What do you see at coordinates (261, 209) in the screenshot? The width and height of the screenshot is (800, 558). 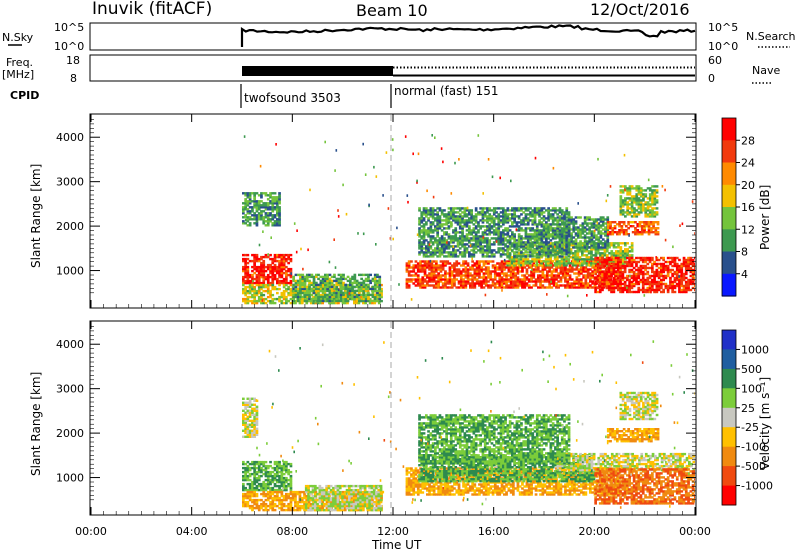 I see `heatmap-patch` at bounding box center [261, 209].